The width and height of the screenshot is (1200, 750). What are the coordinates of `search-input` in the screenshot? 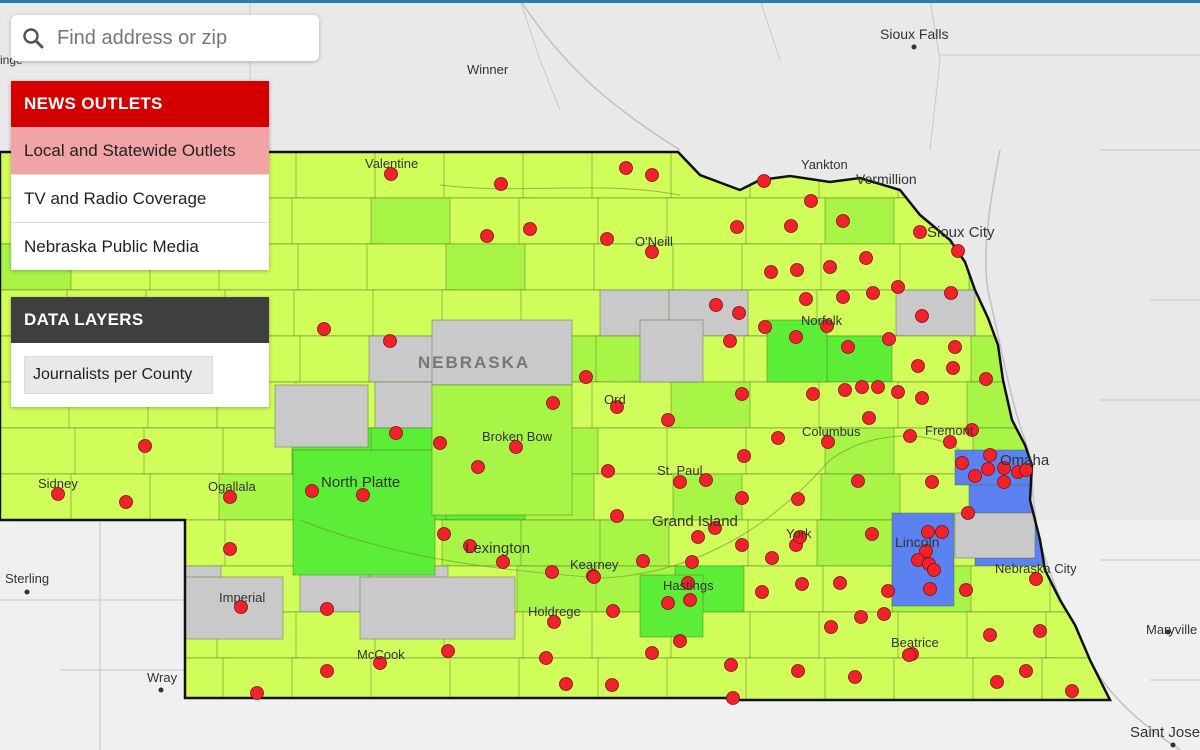 It's located at (182, 38).